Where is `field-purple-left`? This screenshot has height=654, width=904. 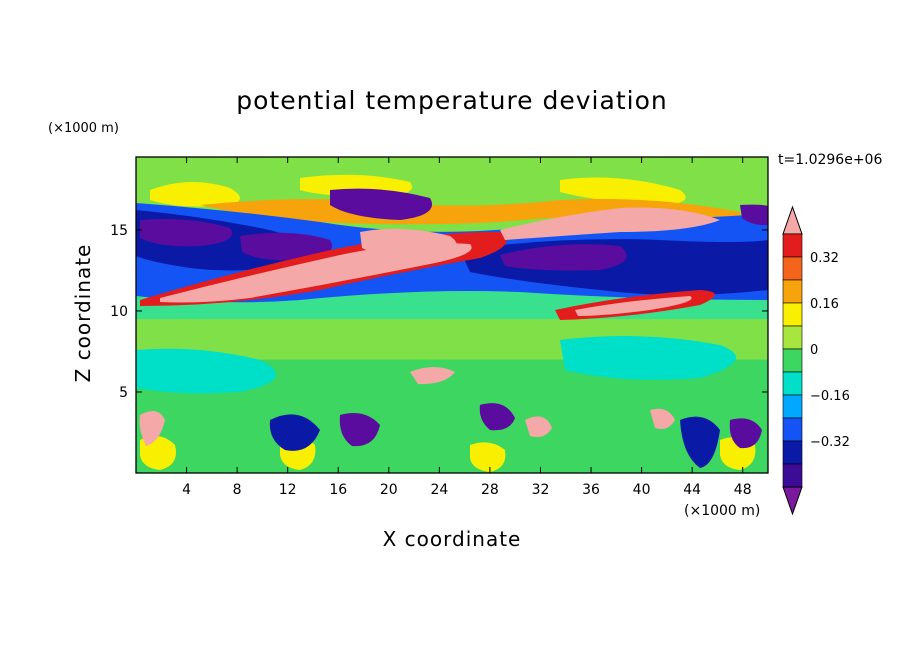 field-purple-left is located at coordinates (186, 233).